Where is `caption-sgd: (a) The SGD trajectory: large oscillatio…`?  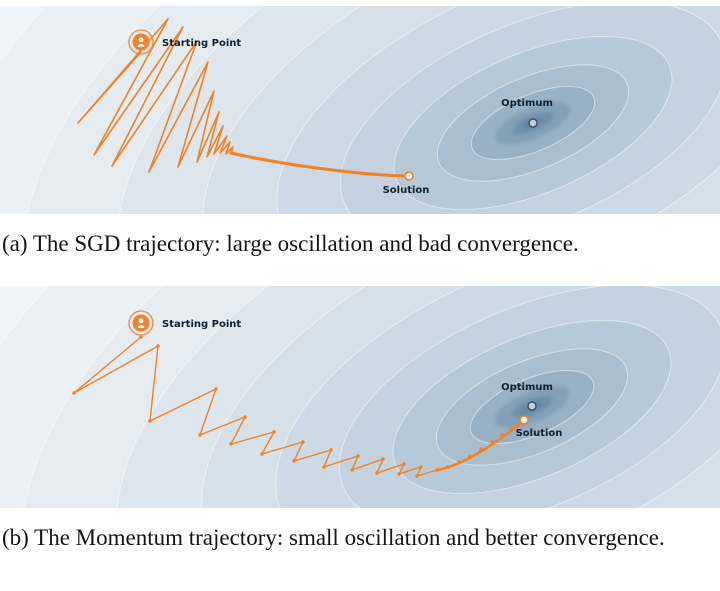 caption-sgd: (a) The SGD trajectory: large oscillatio… is located at coordinates (290, 243).